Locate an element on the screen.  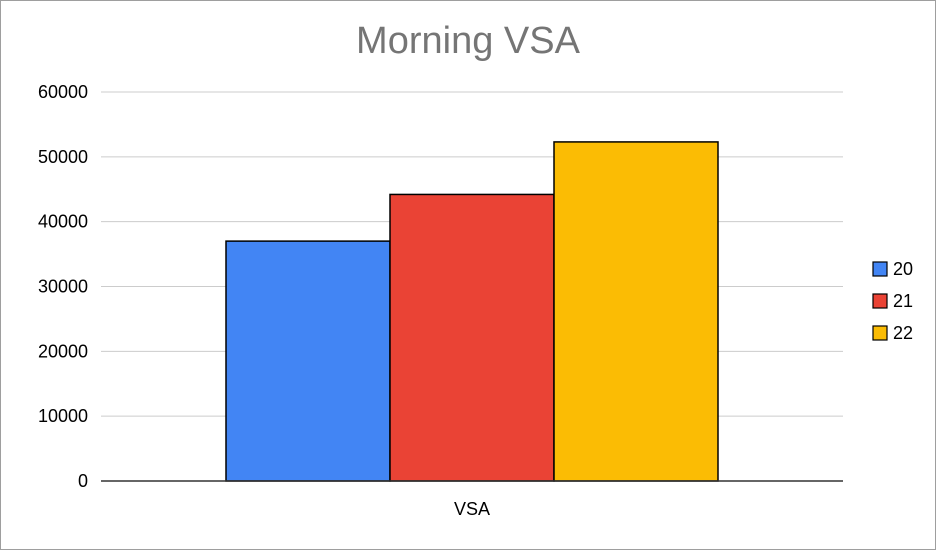
y-tick-label: 20000 is located at coordinates (63, 351).